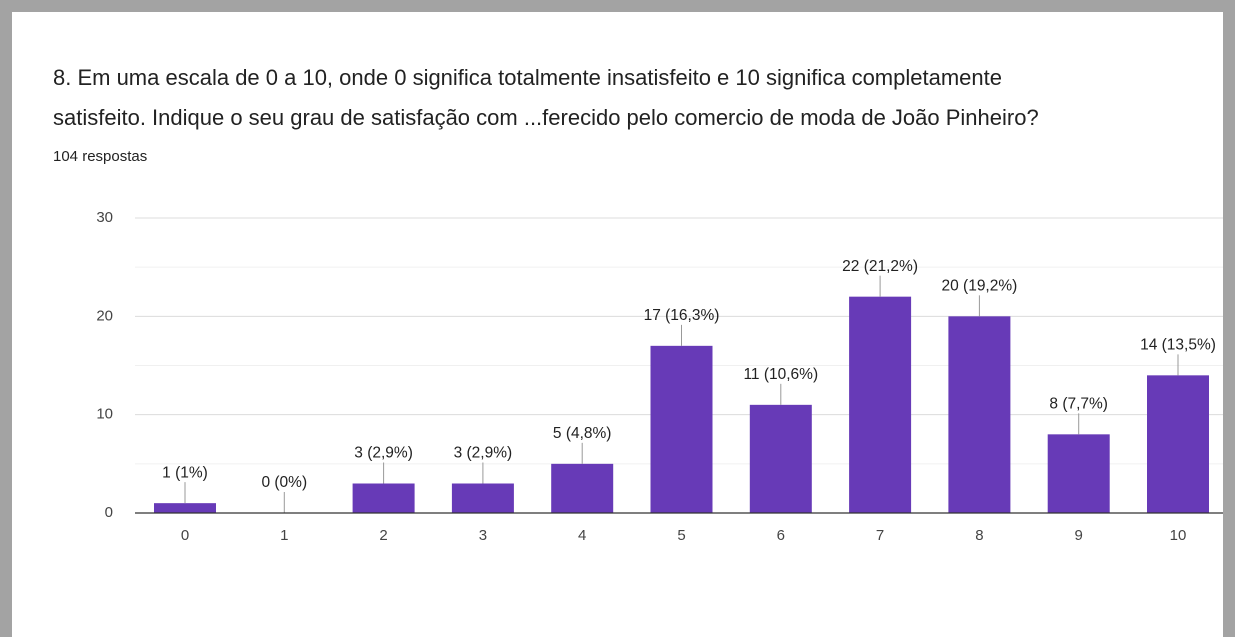 Image resolution: width=1235 pixels, height=637 pixels. Describe the element at coordinates (682, 315) in the screenshot. I see `value-label: 17 (16,3%)` at that location.